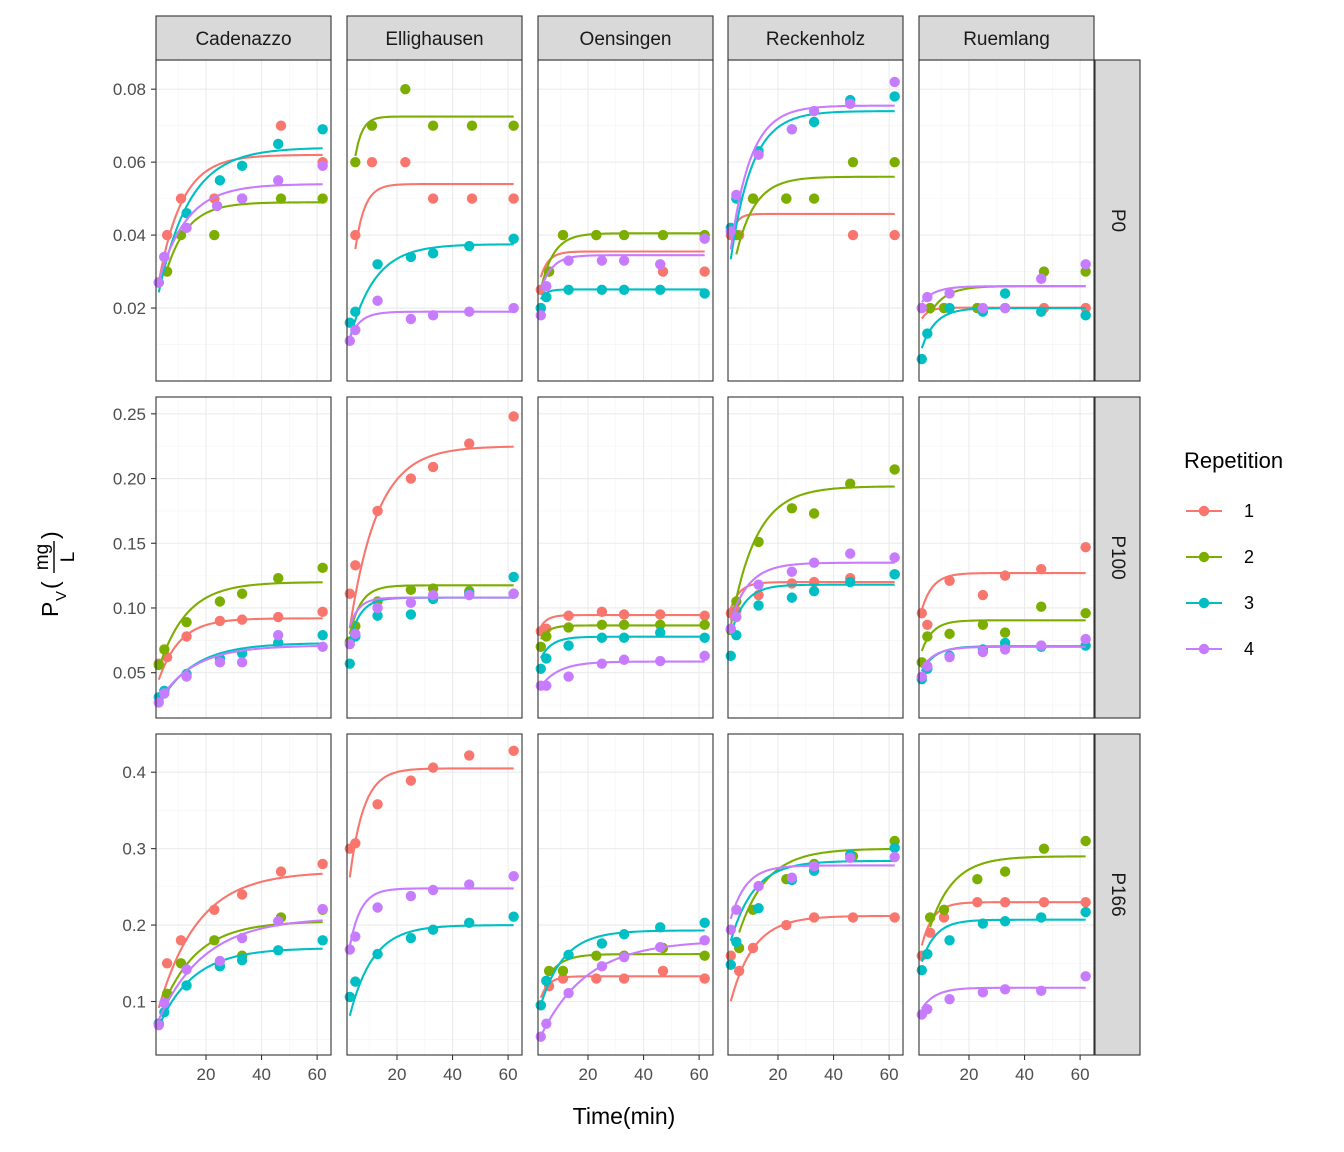 The height and width of the screenshot is (1152, 1344). What do you see at coordinates (969, 1074) in the screenshot?
I see `x-tick-label: 20` at bounding box center [969, 1074].